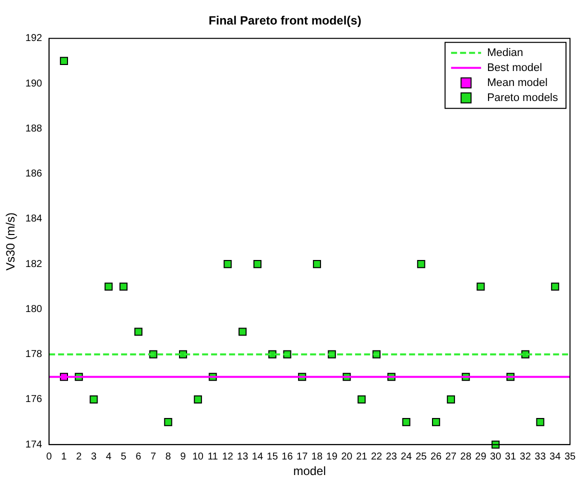  What do you see at coordinates (466, 456) in the screenshot?
I see `x-tick-label: 28` at bounding box center [466, 456].